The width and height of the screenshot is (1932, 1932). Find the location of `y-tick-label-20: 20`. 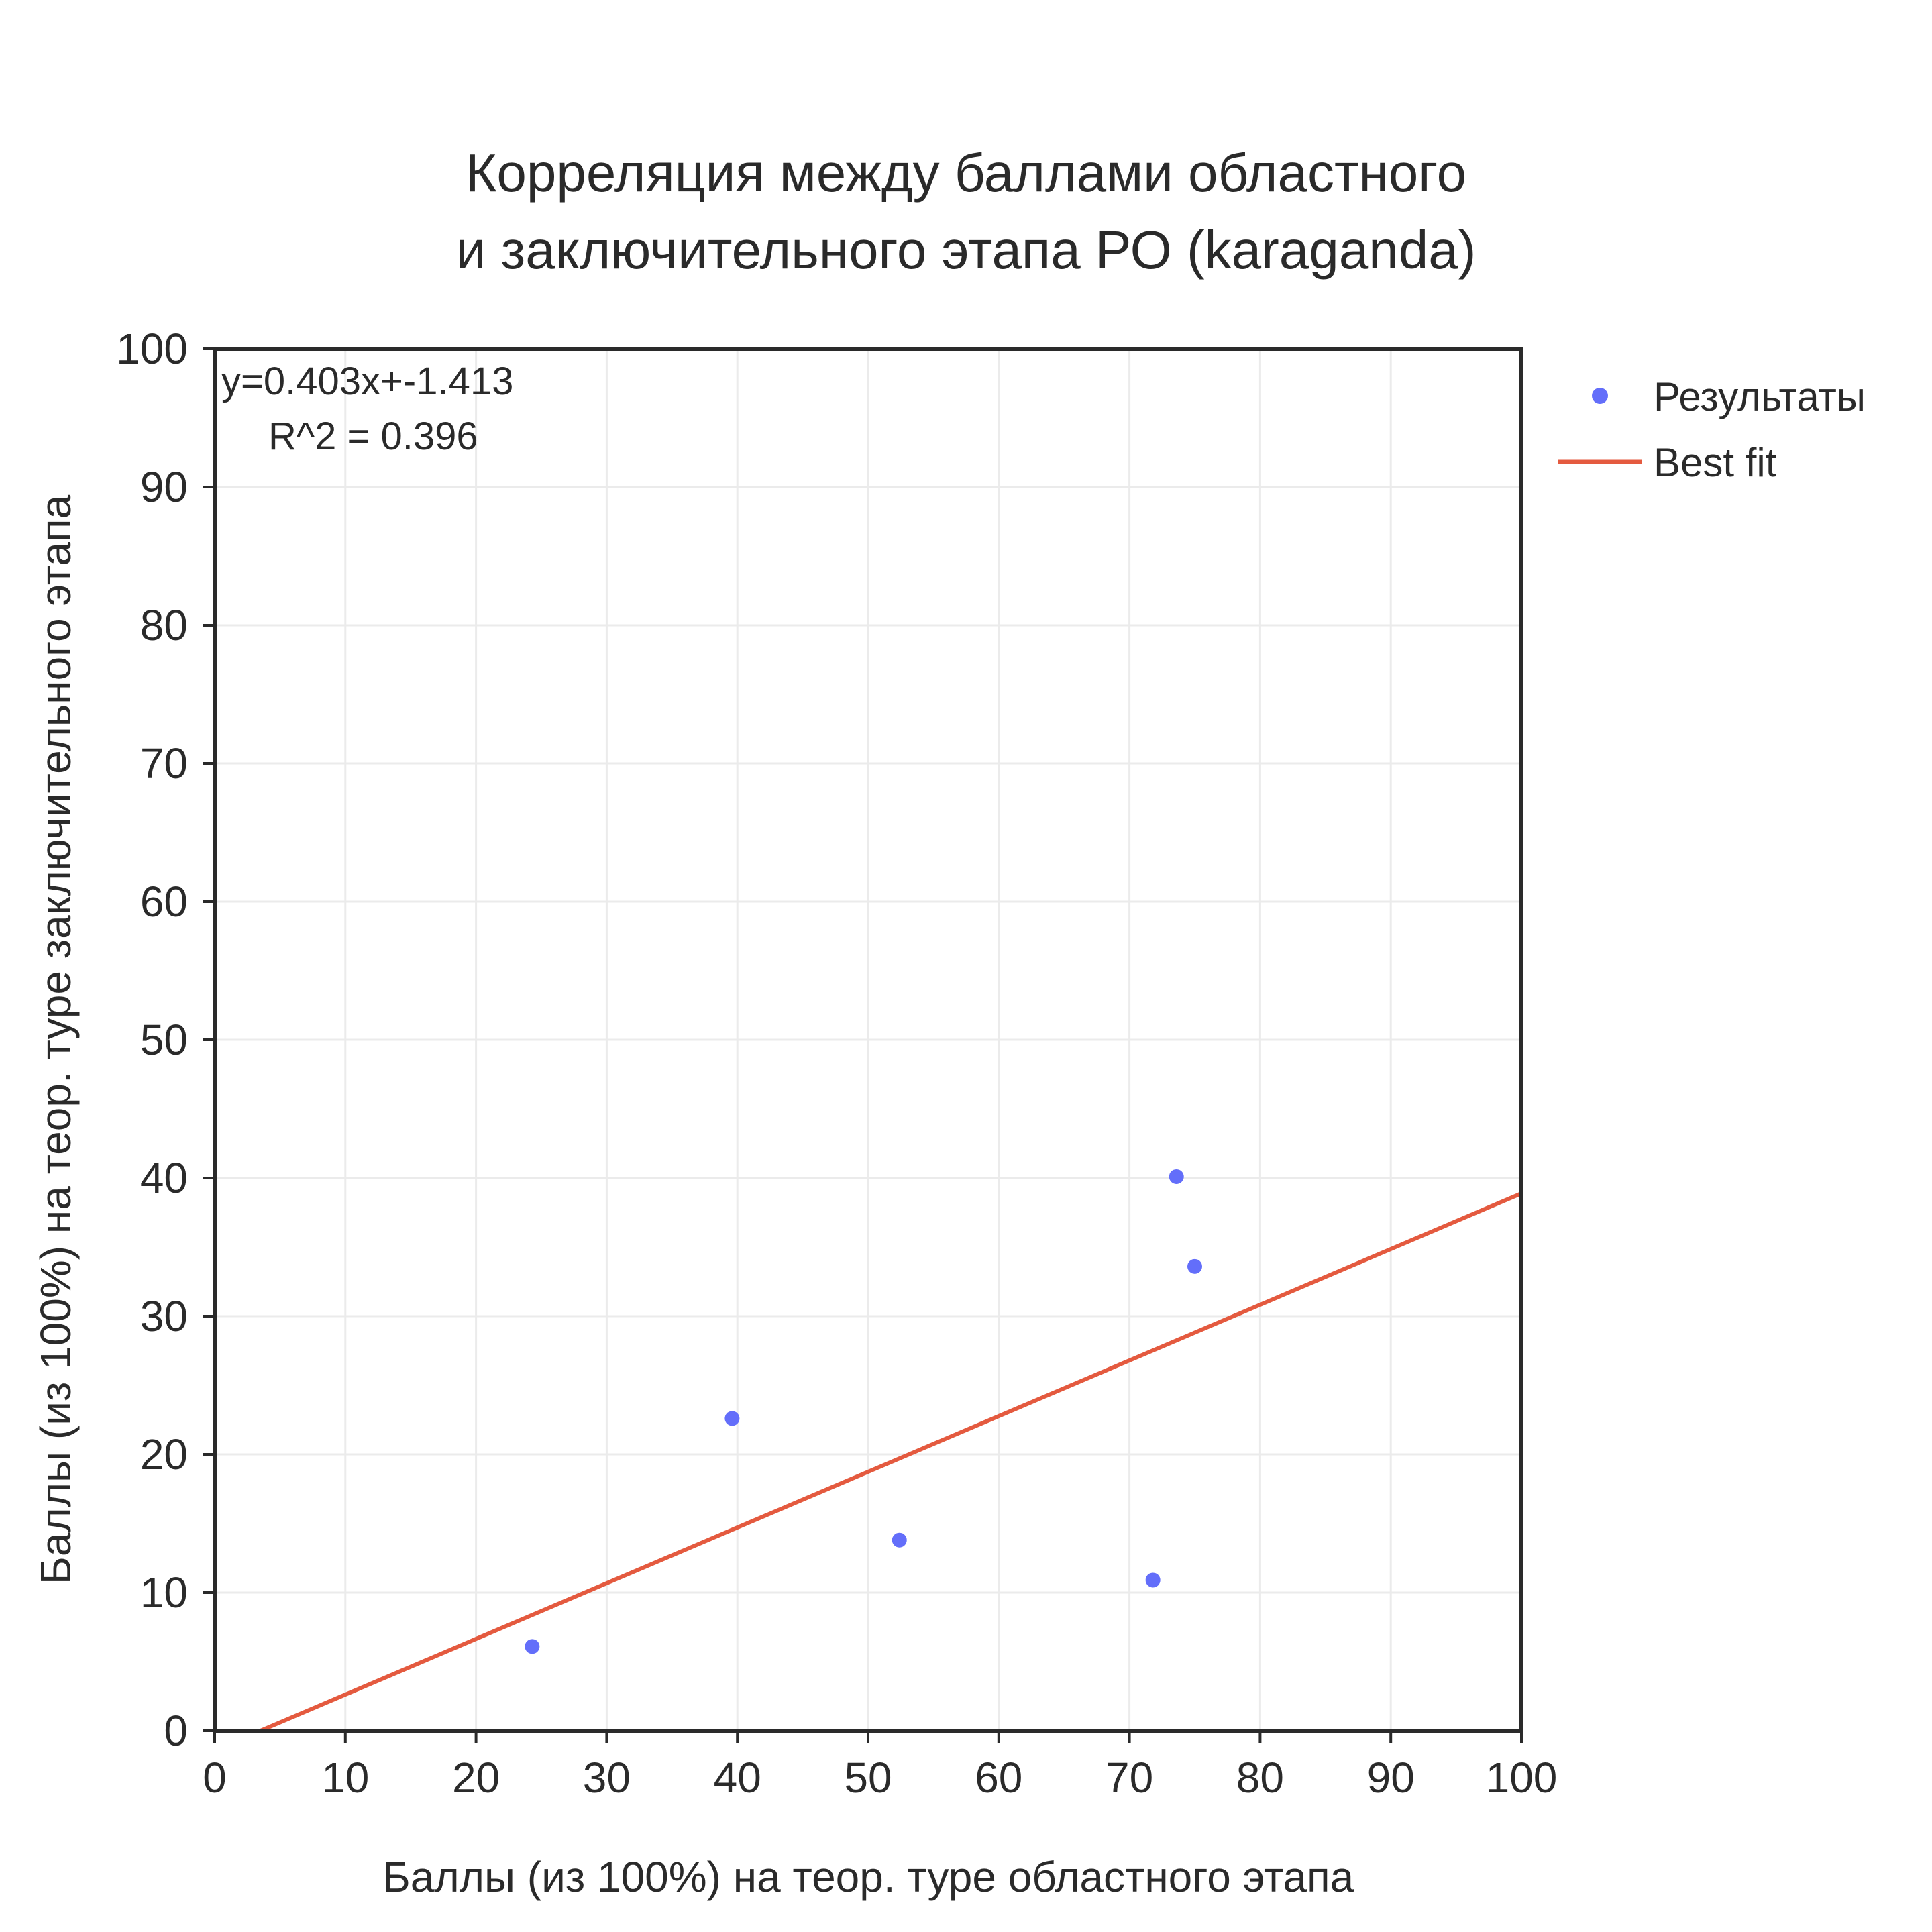

y-tick-label-20: 20 is located at coordinates (164, 1454).